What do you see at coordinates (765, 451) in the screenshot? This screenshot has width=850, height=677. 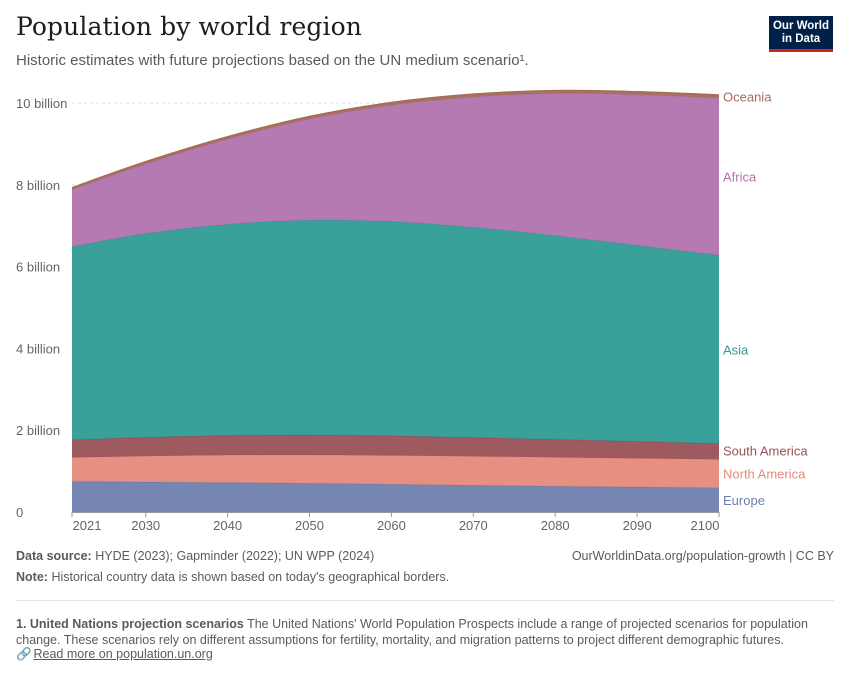 I see `series-label-south-america: South America` at bounding box center [765, 451].